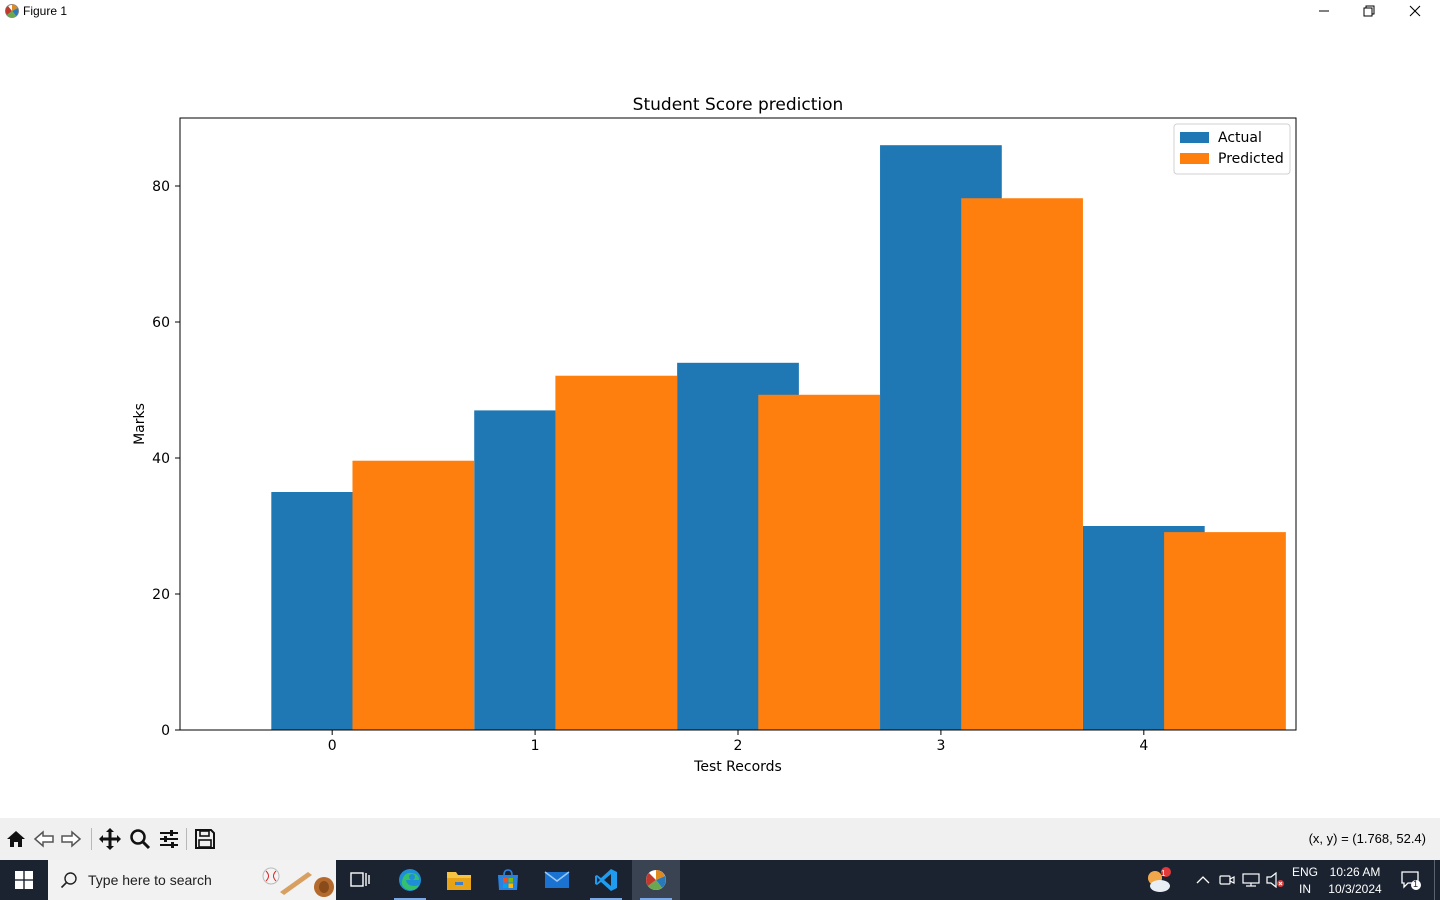 The height and width of the screenshot is (900, 1440). Describe the element at coordinates (1355, 889) in the screenshot. I see `clock-date: 10/3/2024` at that location.